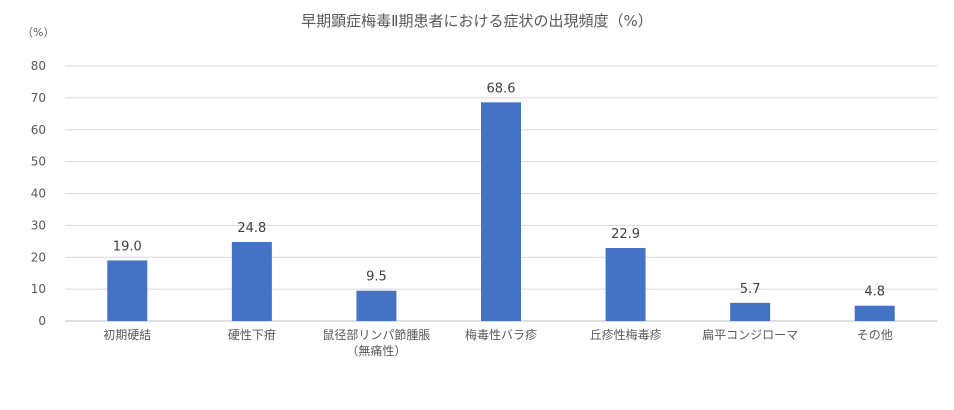  I want to click on x-tick-label: その他, so click(875, 335).